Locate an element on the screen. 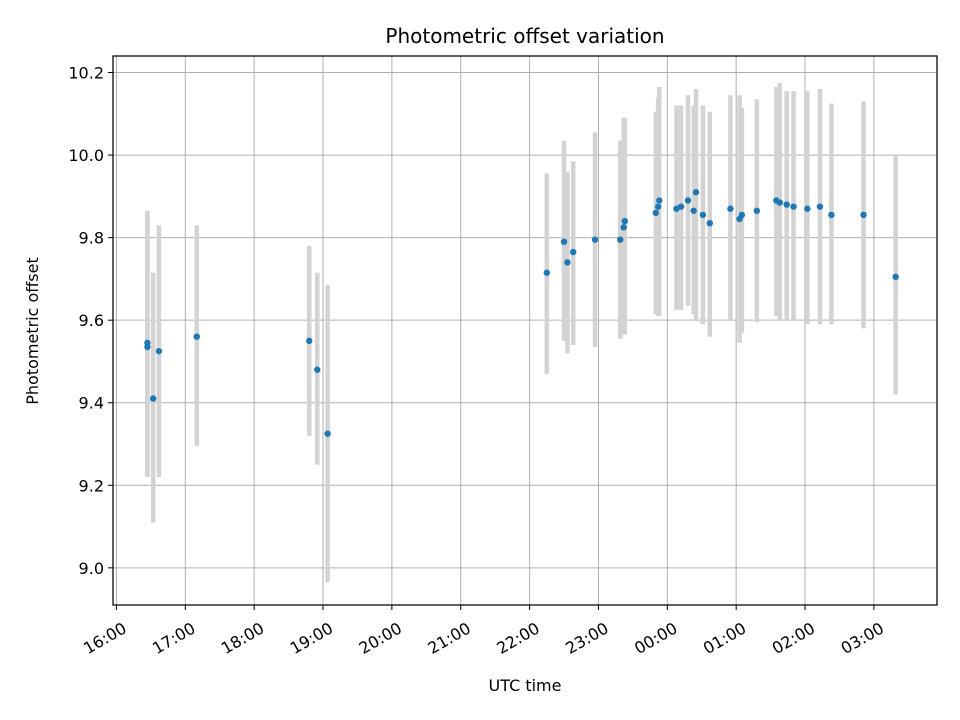  x-tick-label: 00:00 is located at coordinates (655, 638).